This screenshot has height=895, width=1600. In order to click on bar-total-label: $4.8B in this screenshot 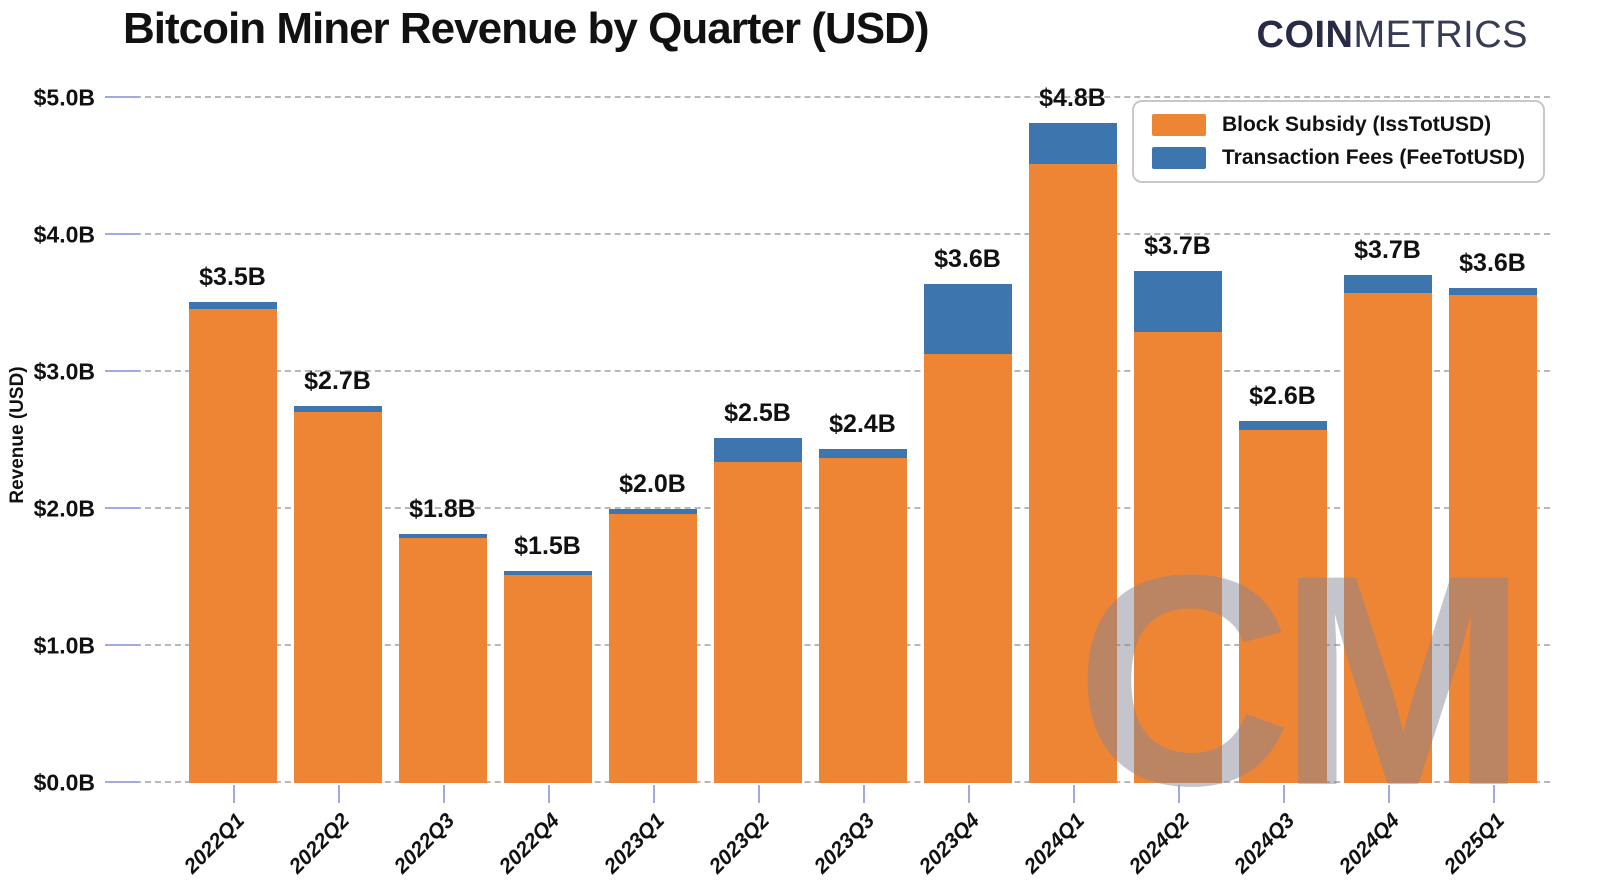, I will do `click(1072, 97)`.